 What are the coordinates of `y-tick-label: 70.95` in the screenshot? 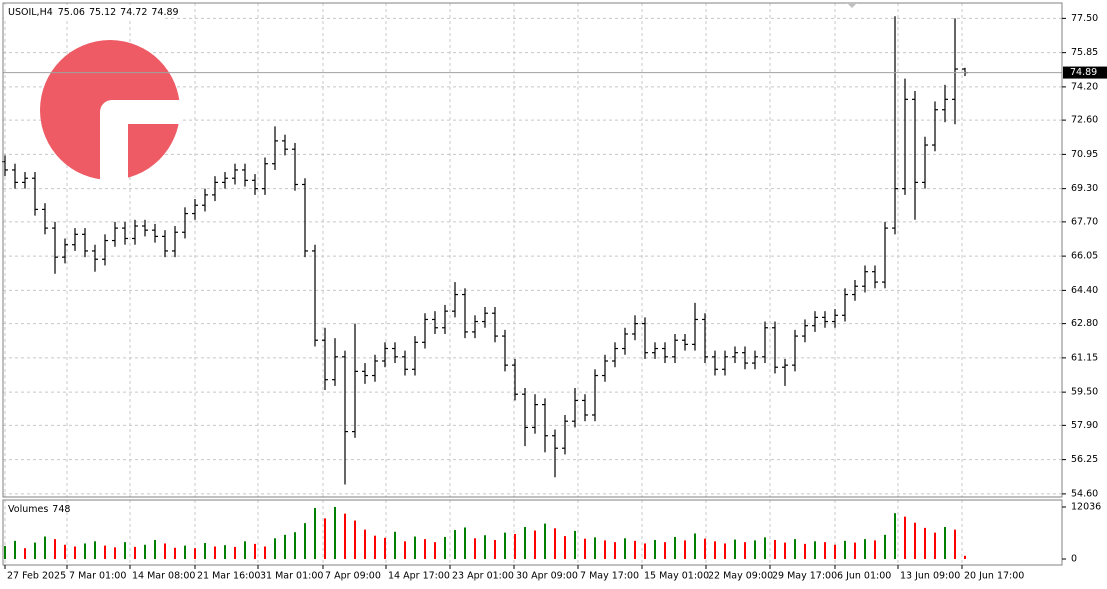 It's located at (1084, 154).